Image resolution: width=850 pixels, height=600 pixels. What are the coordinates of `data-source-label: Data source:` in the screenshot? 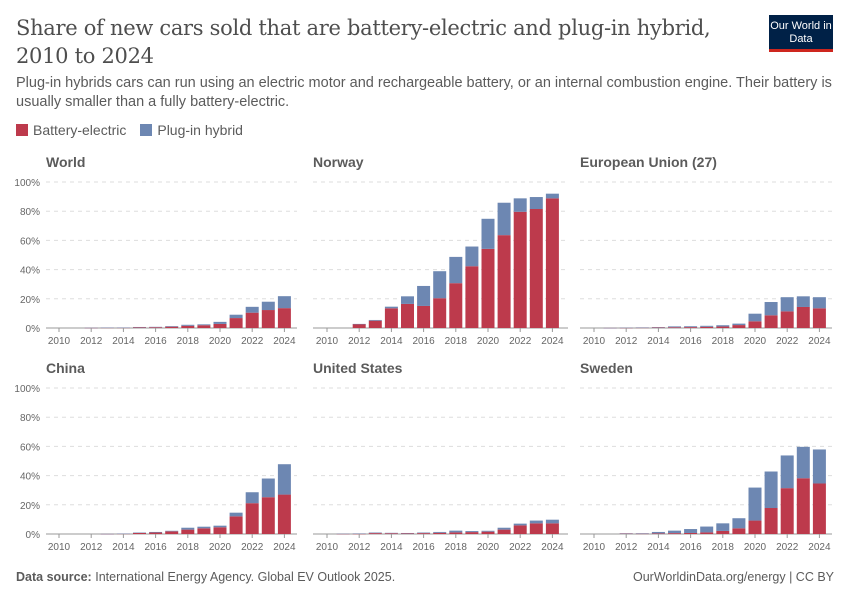 It's located at (54, 577).